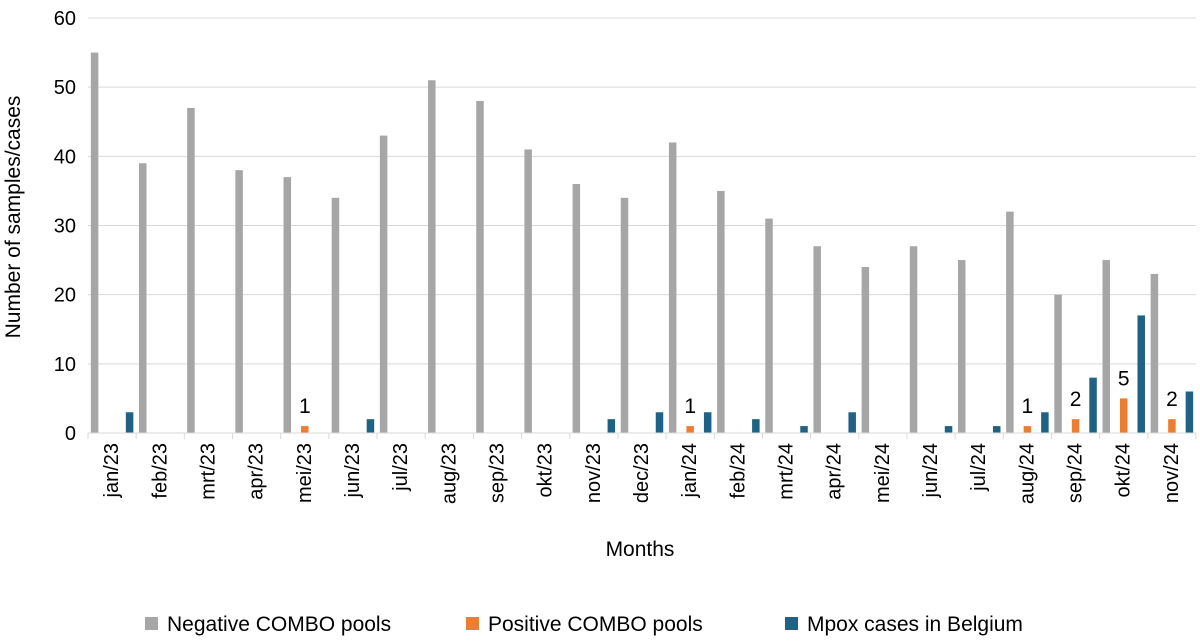  I want to click on y-tick-label: 30, so click(65, 227).